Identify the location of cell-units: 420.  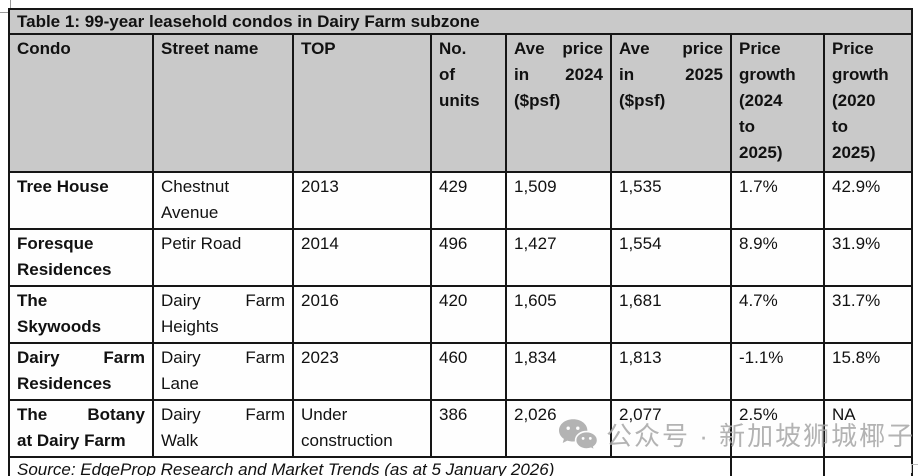
(468, 314).